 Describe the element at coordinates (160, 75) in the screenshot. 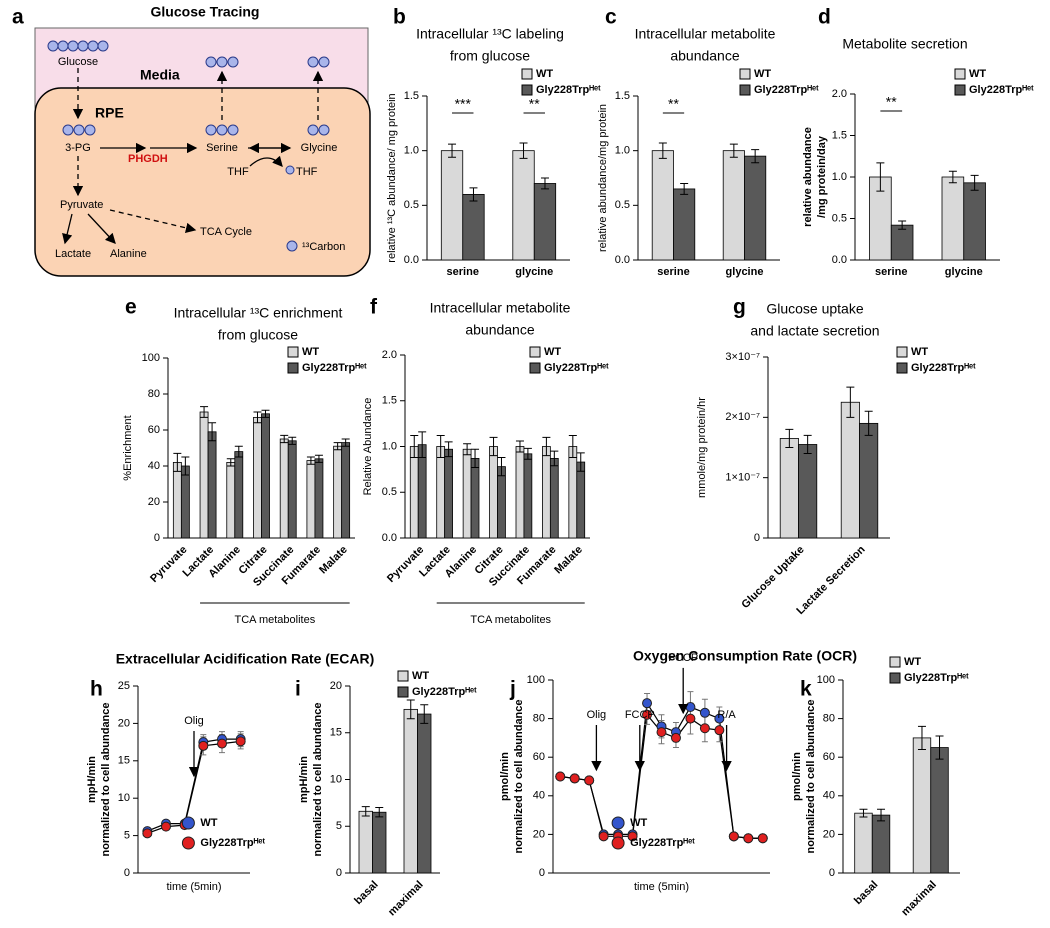

I see `media-label: Media` at that location.